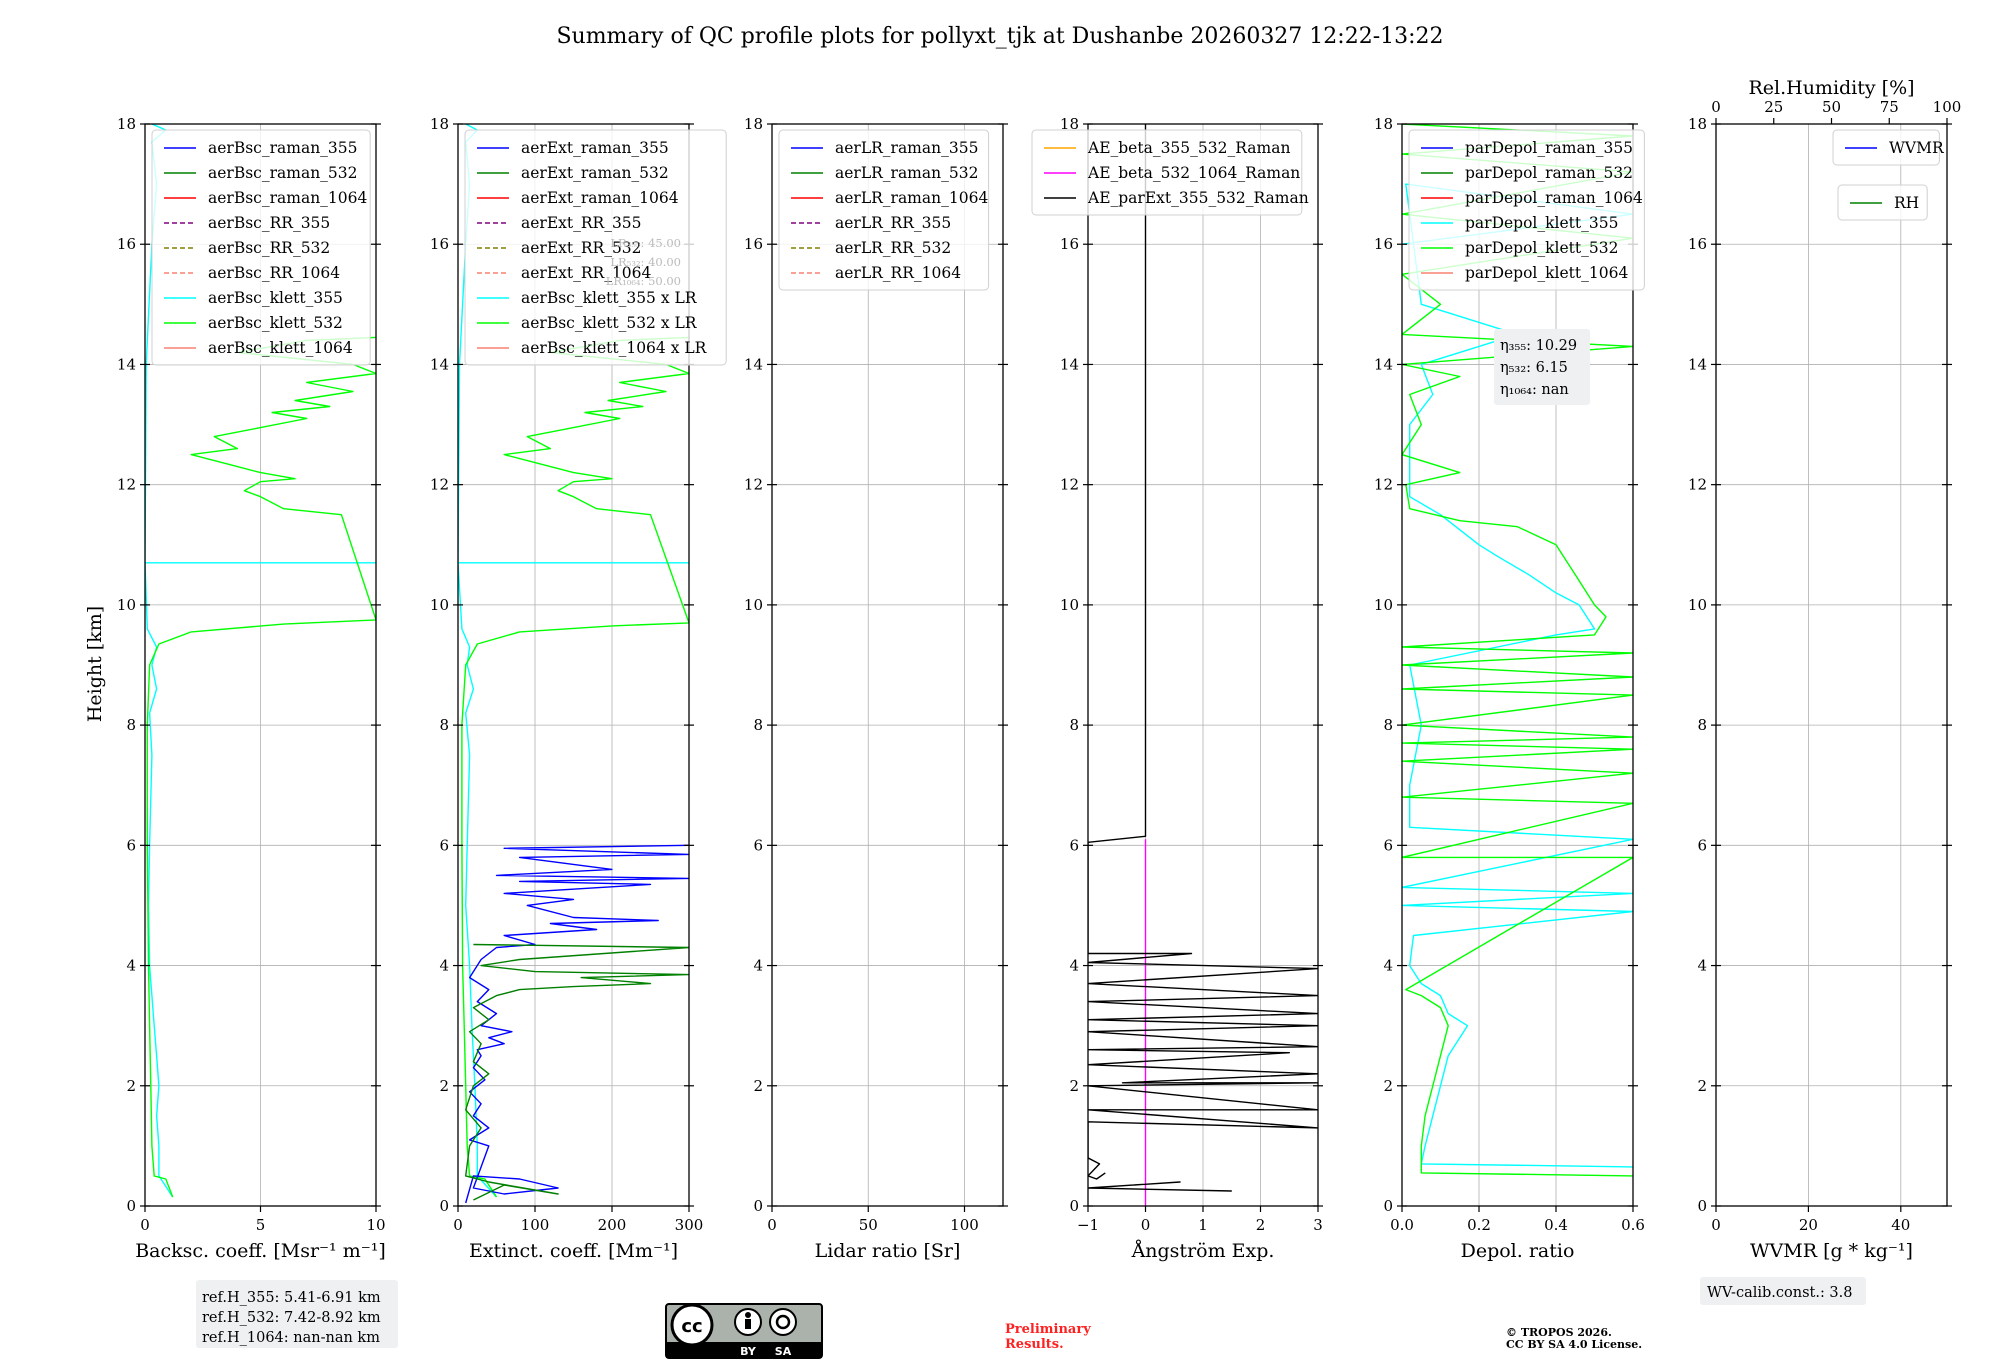 The height and width of the screenshot is (1360, 2000). Describe the element at coordinates (1546, 273) in the screenshot. I see `legend-entry: parDepol_klett_1064` at that location.